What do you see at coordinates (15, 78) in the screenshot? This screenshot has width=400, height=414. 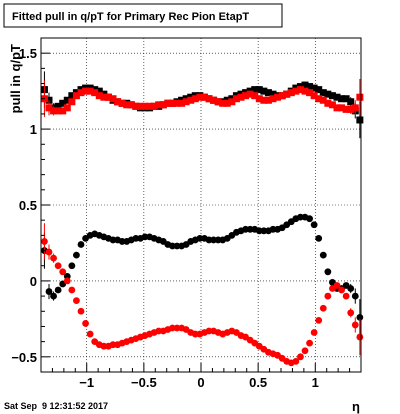 I see `y-axis-label: pull in q/pT` at bounding box center [15, 78].